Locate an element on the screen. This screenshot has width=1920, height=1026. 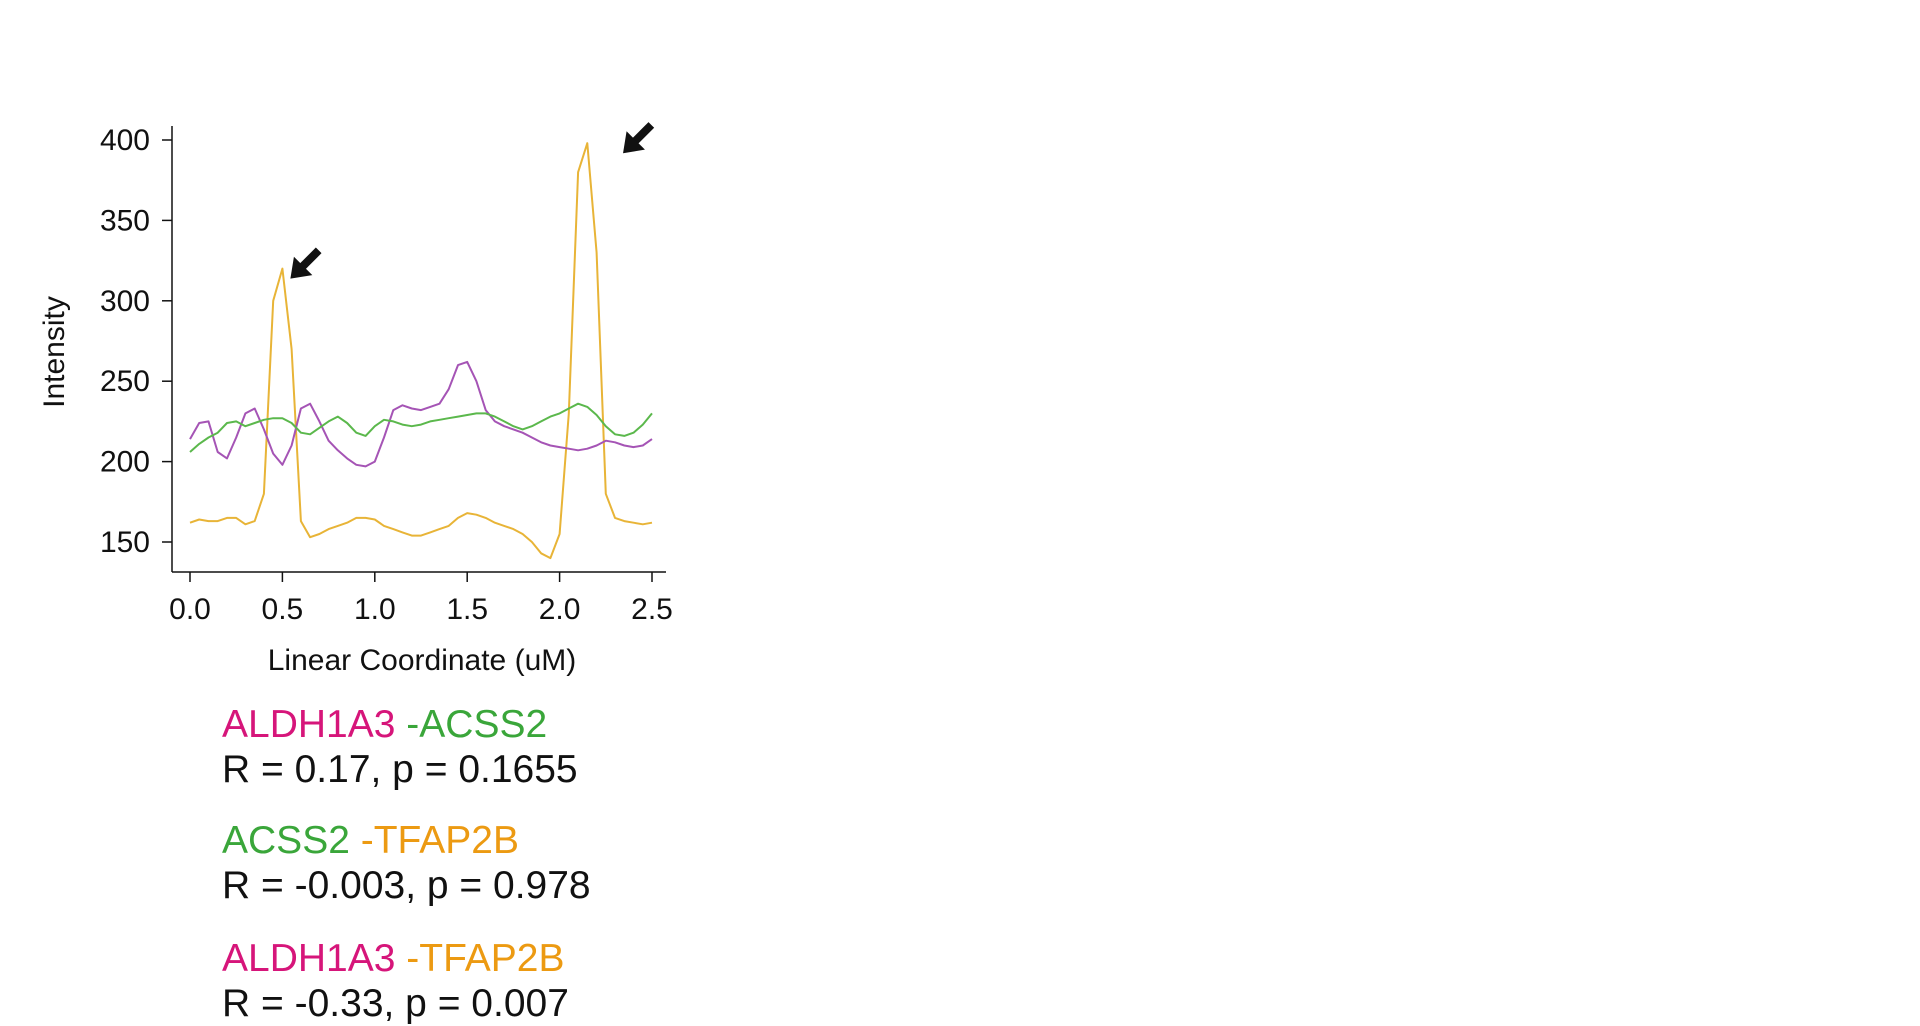
gene-pair-label: ALDH1A3 -TFAP2B is located at coordinates (395, 958).